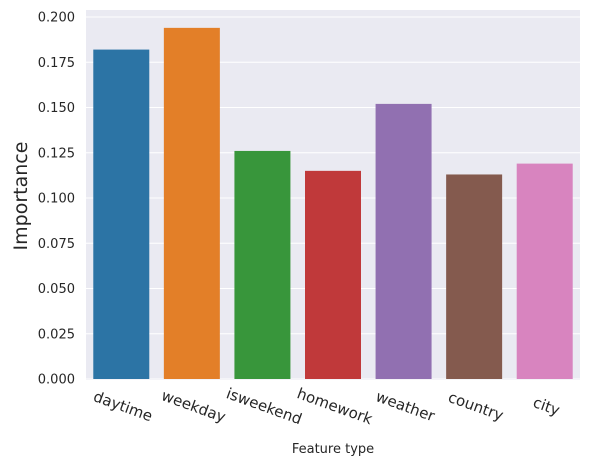 The image size is (590, 465). I want to click on x-tick-label-weather: weather, so click(405, 406).